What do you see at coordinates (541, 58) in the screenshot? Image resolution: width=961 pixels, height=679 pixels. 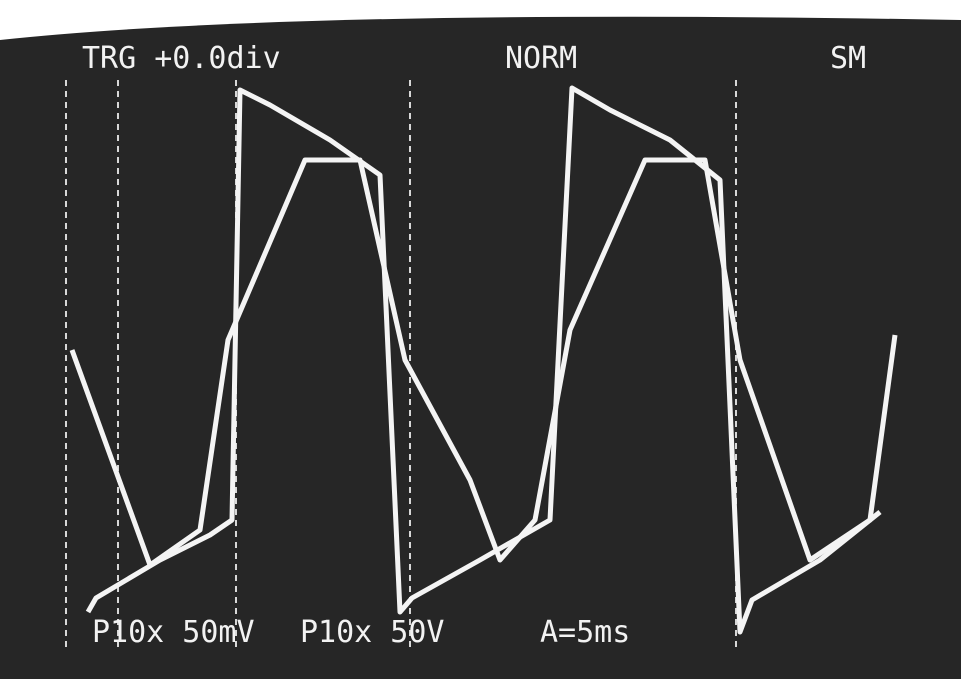 I see `mode-label: NORM` at bounding box center [541, 58].